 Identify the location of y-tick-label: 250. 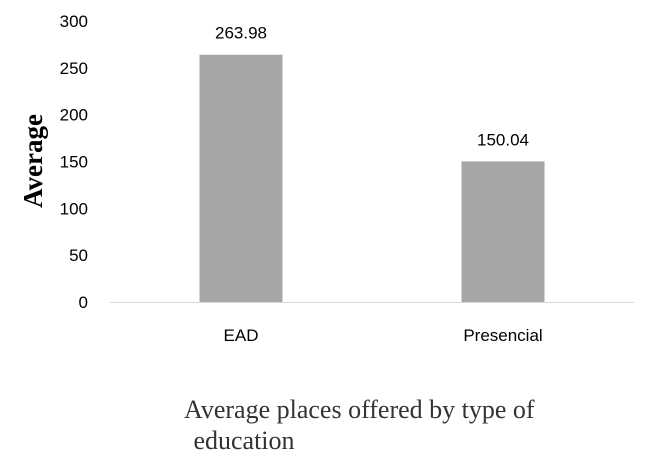
(74, 68).